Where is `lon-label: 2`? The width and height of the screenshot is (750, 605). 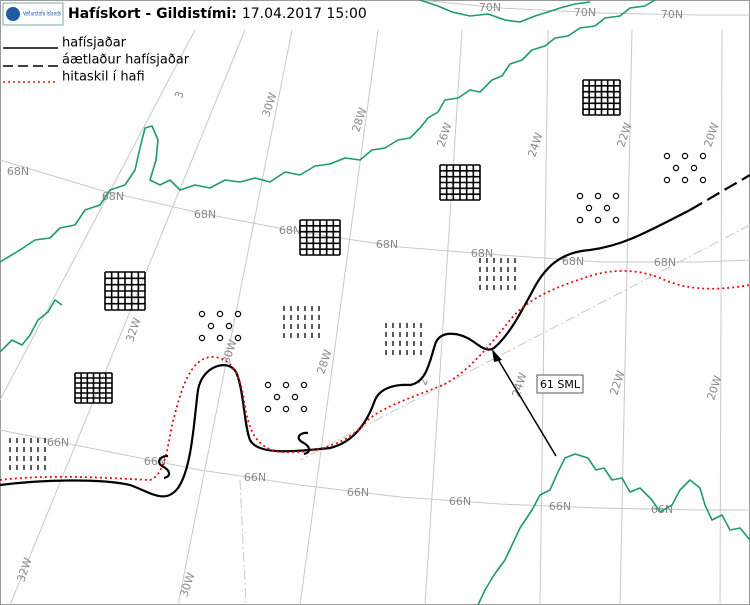
lon-label: 2 is located at coordinates (423, 382).